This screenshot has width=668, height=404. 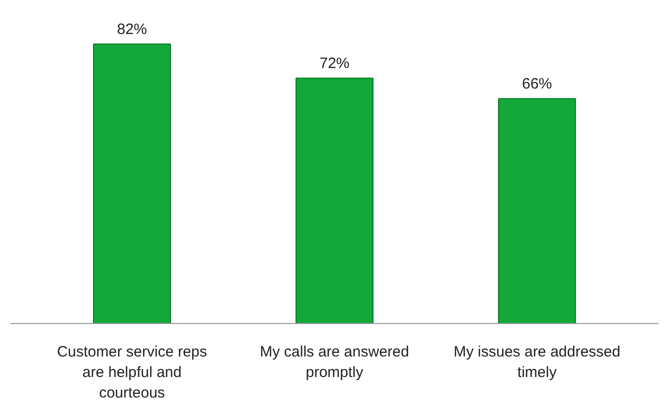 I want to click on data-label: 82%, so click(x=132, y=29).